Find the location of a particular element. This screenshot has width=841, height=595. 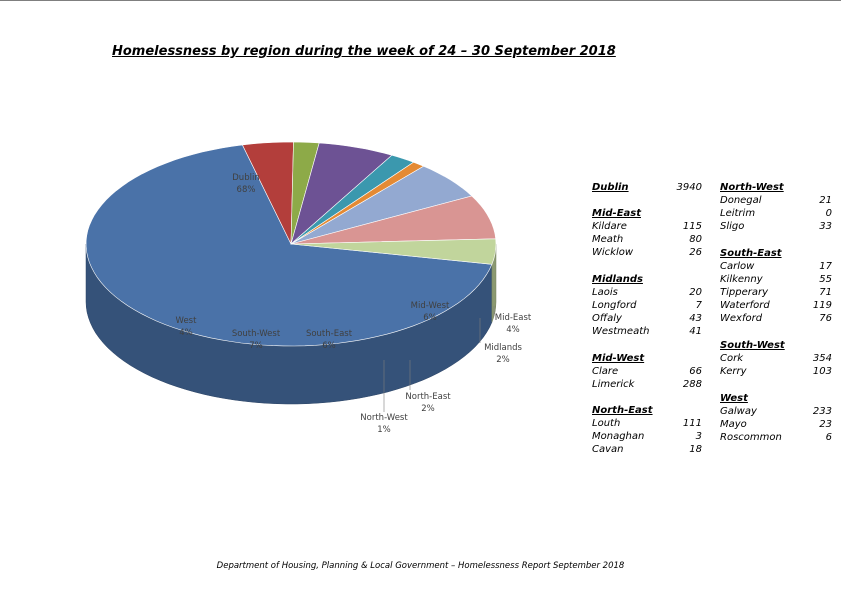

region-header: Midlands is located at coordinates (647, 279).